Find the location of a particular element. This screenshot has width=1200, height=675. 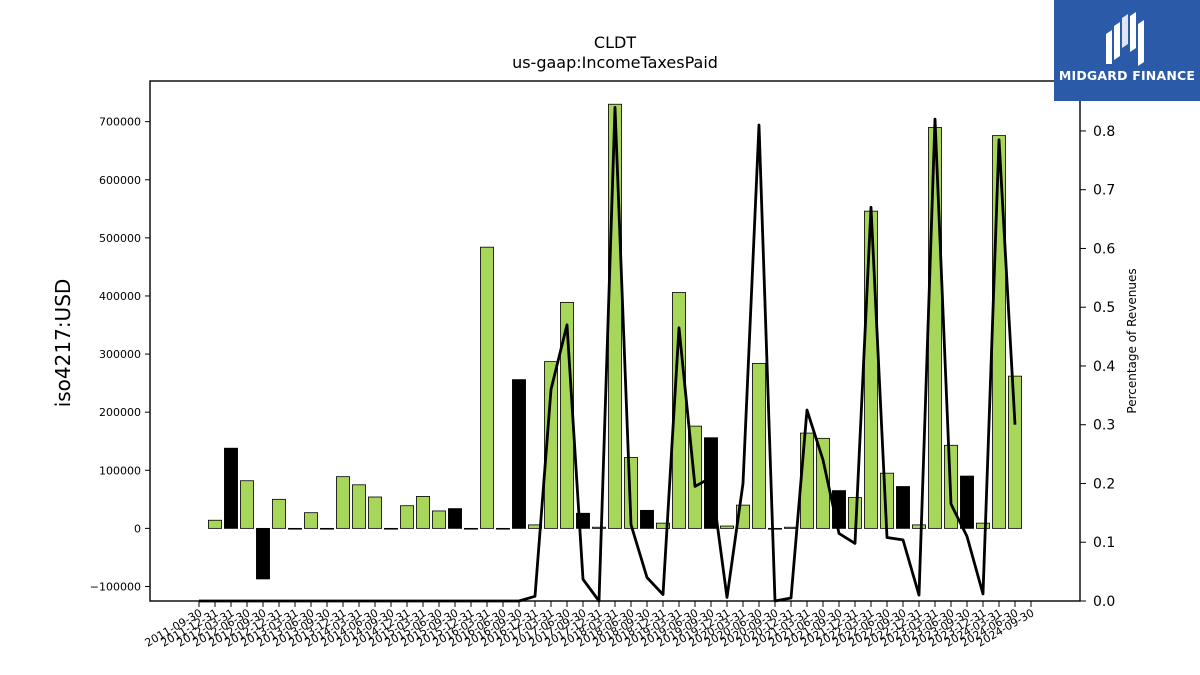

chart-subtitle: us-gaap:IncomeTaxesPaid is located at coordinates (615, 62).